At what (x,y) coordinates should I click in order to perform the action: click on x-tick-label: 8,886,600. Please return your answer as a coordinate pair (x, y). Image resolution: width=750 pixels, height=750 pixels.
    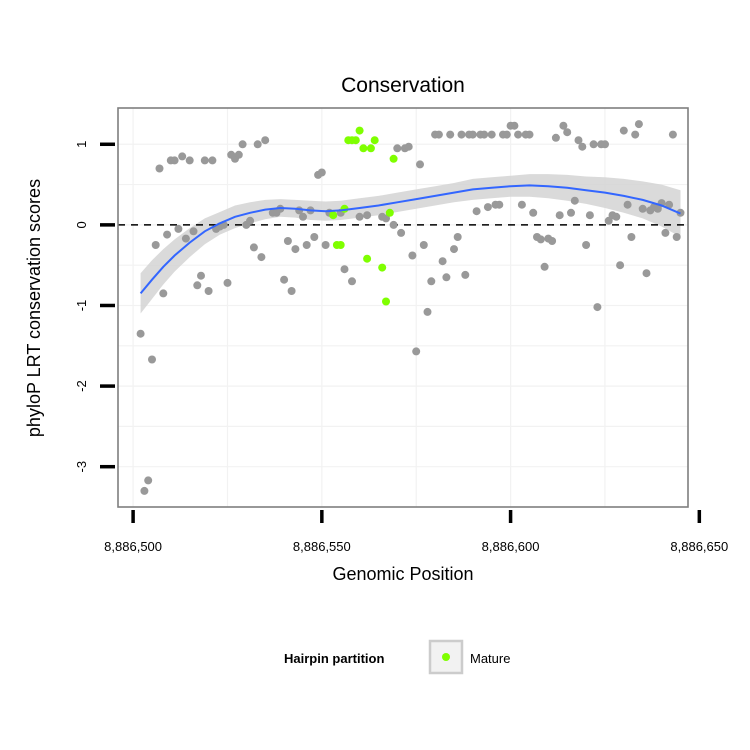
    Looking at the image, I should click on (511, 546).